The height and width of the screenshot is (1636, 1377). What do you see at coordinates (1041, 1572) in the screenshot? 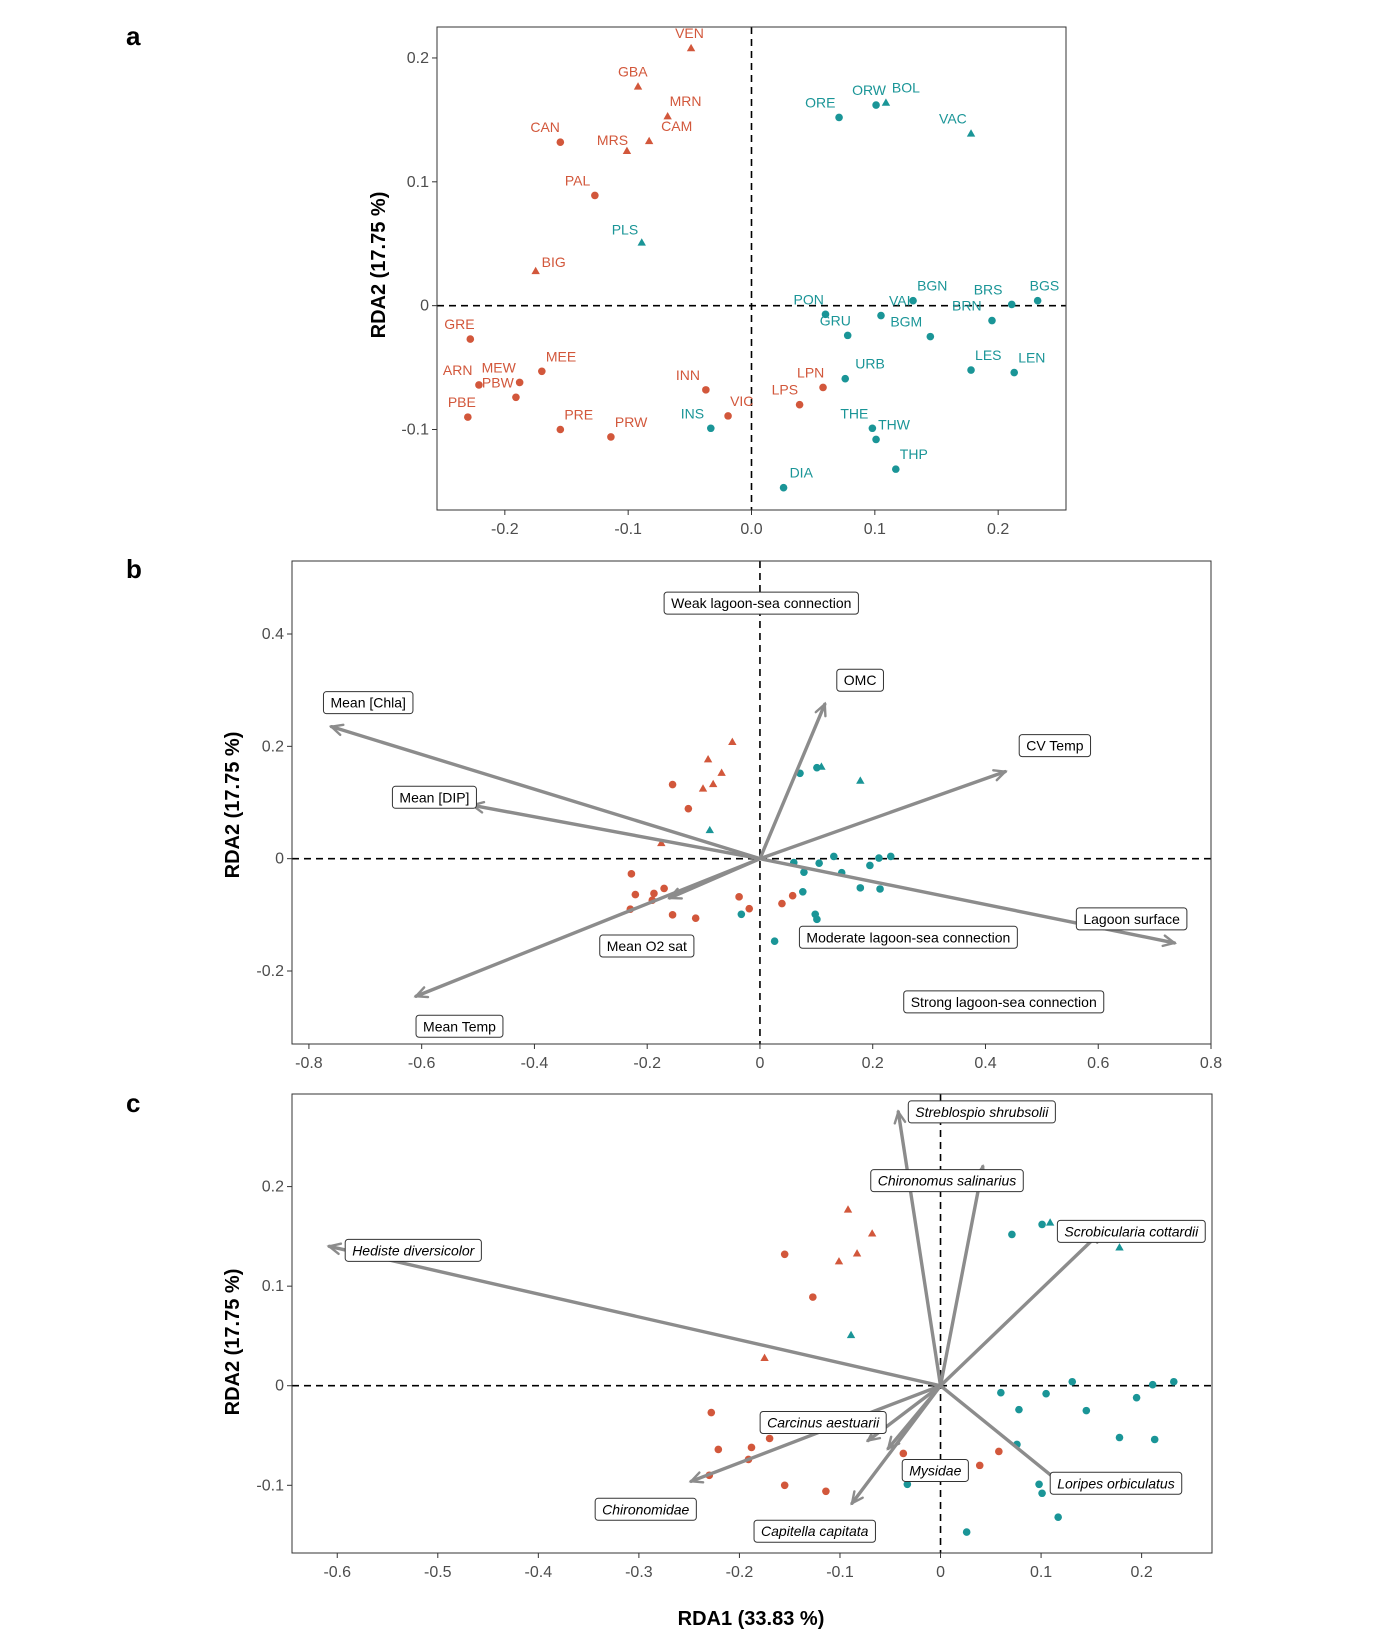
I see `x-tick-label: 0.1` at bounding box center [1041, 1572].